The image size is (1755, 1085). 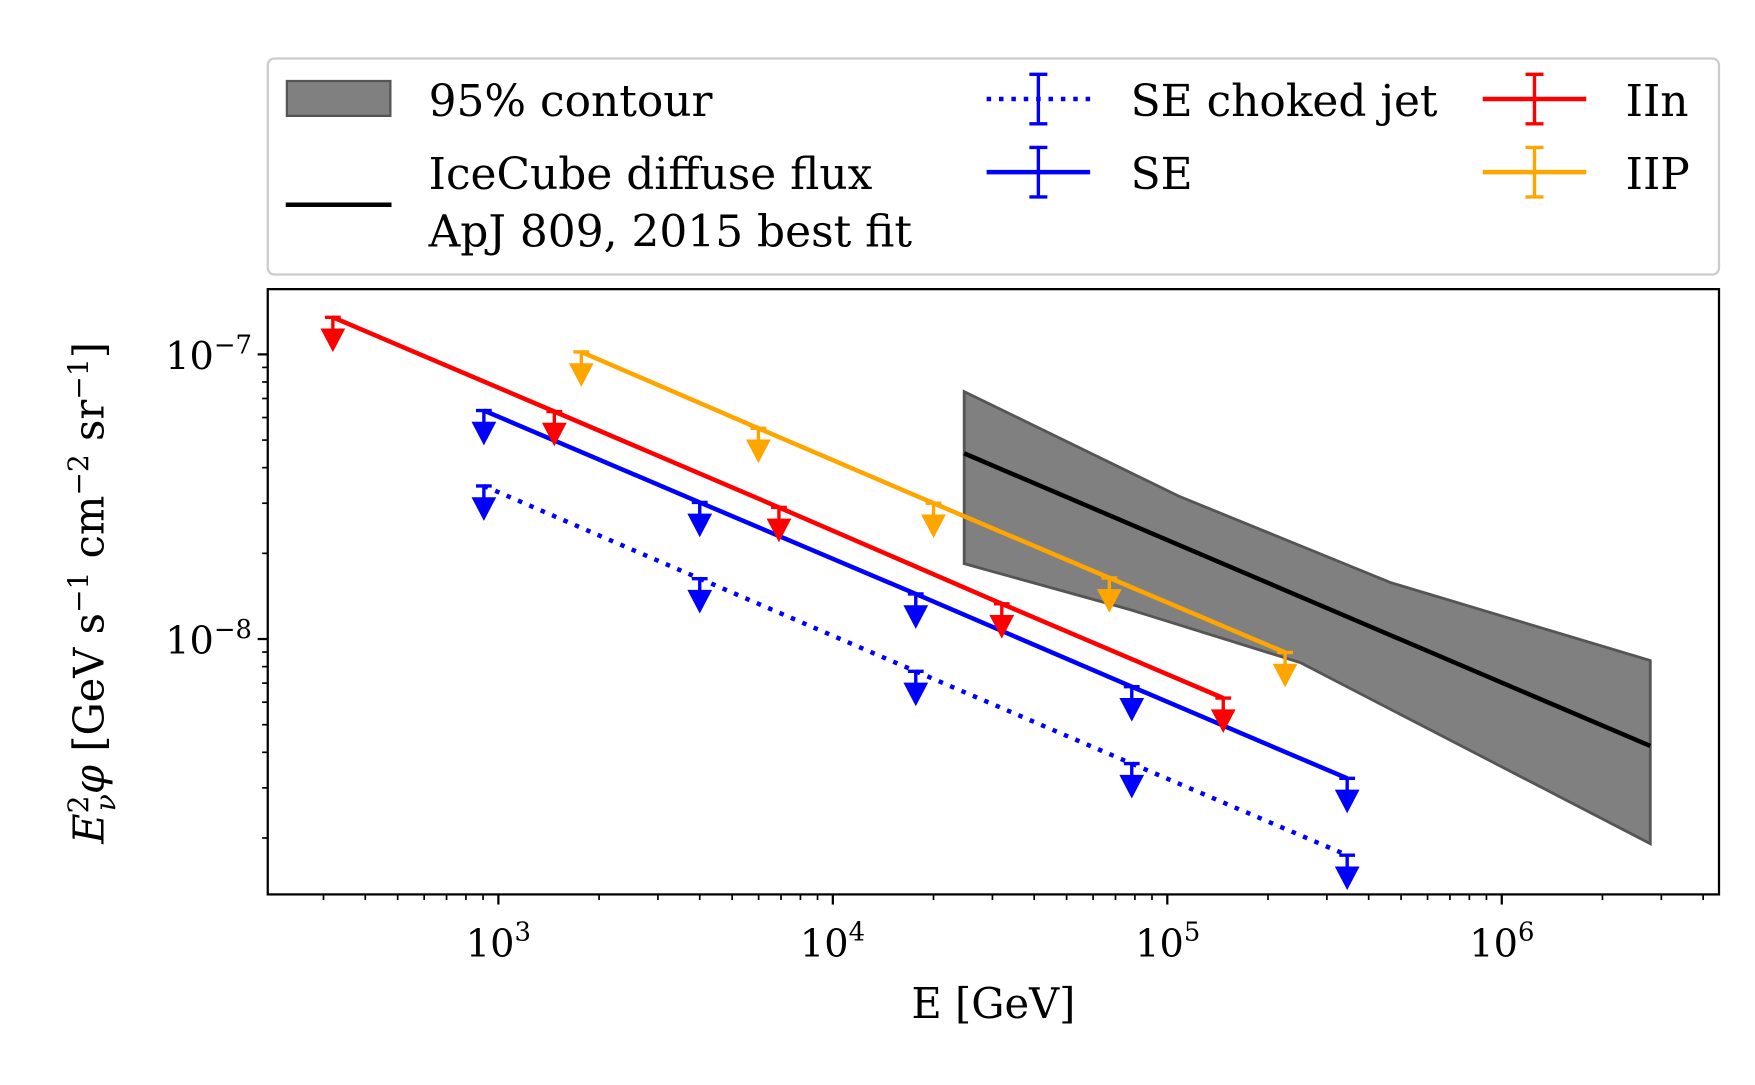 I want to click on legend-label-bestfit-1: IceCube diffuse flux, so click(x=651, y=174).